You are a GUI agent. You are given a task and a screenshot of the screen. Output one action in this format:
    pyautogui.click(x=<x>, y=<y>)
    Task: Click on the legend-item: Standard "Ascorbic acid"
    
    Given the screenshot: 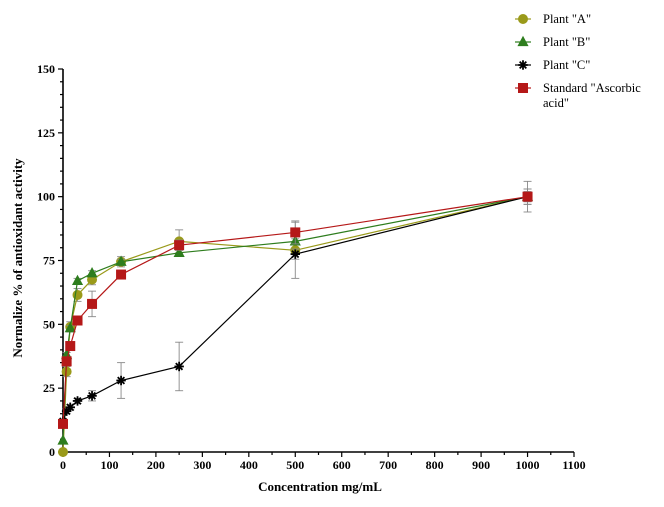 What is the action you would take?
    pyautogui.click(x=578, y=95)
    